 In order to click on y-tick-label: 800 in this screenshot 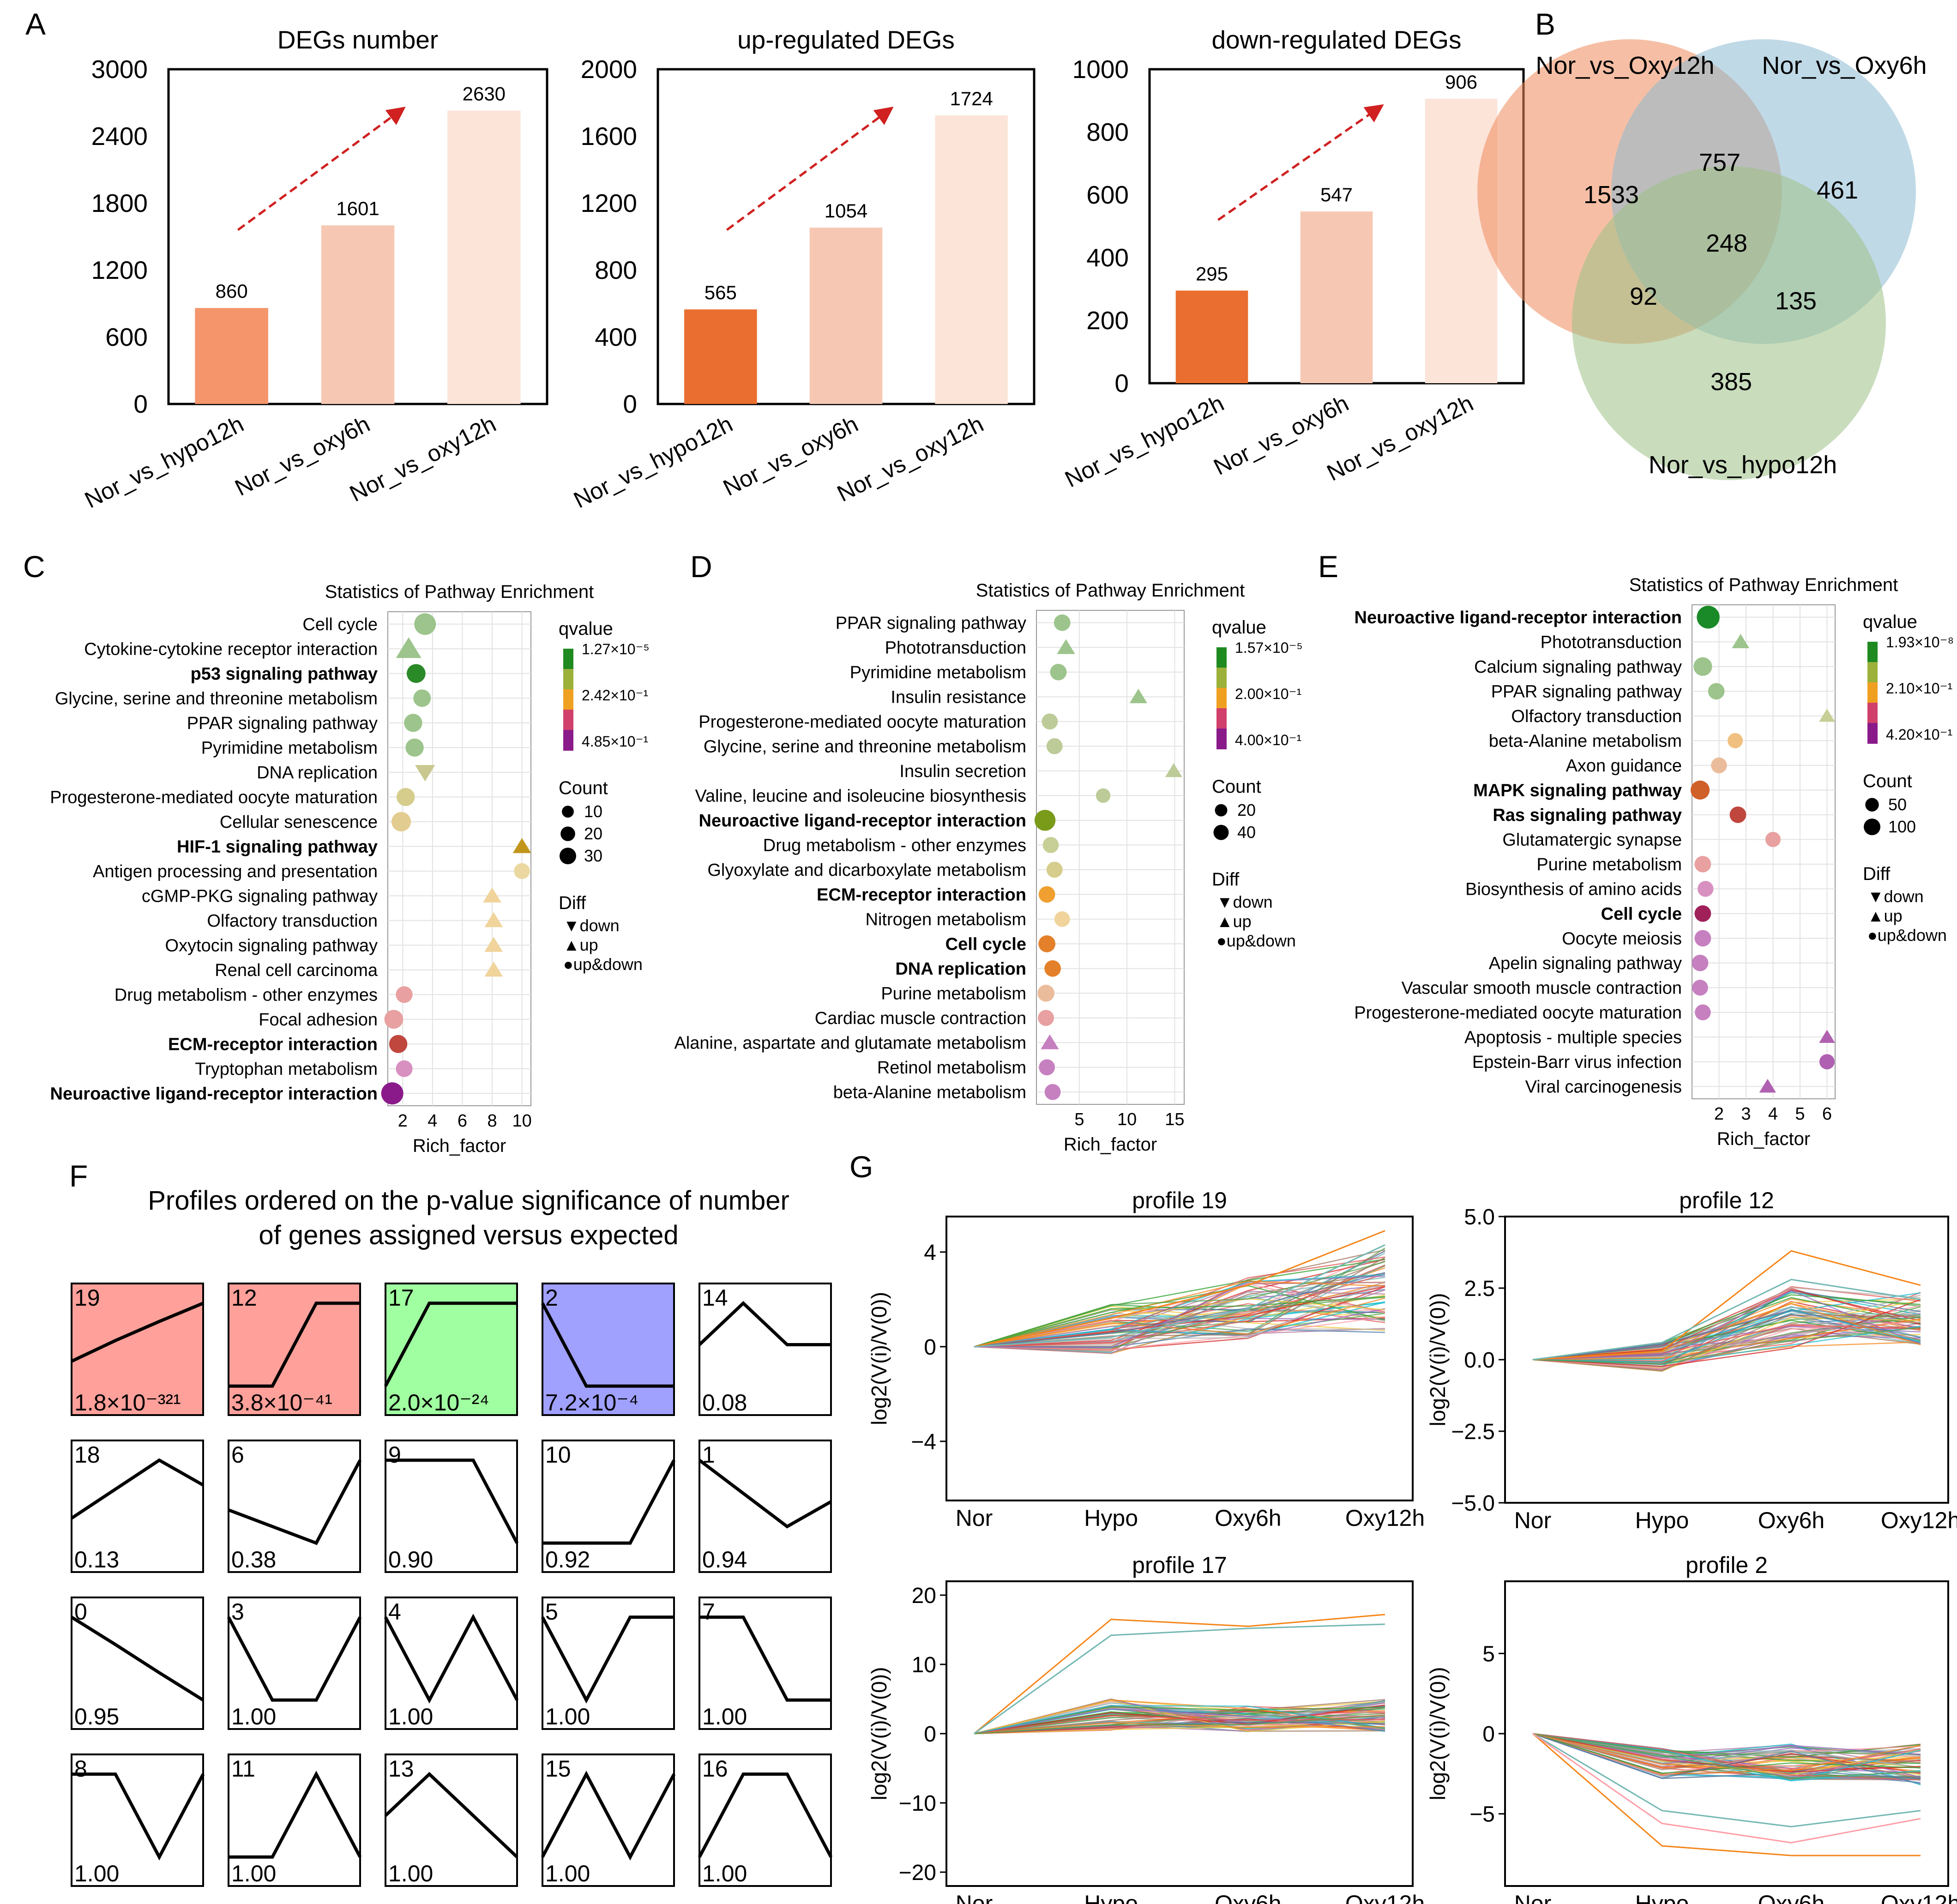, I will do `click(1107, 132)`.